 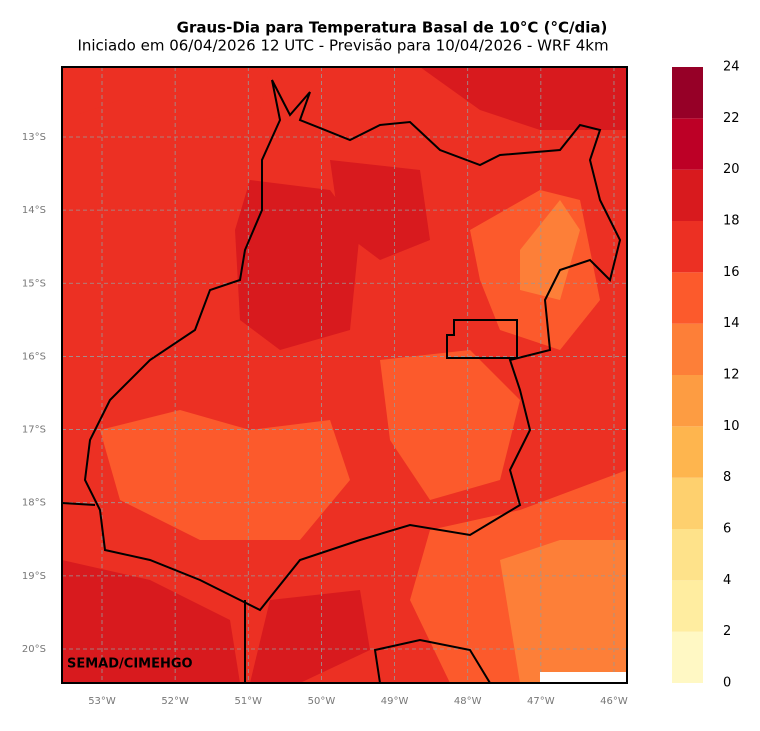 What do you see at coordinates (727, 631) in the screenshot?
I see `colorbar-tick-label: 2` at bounding box center [727, 631].